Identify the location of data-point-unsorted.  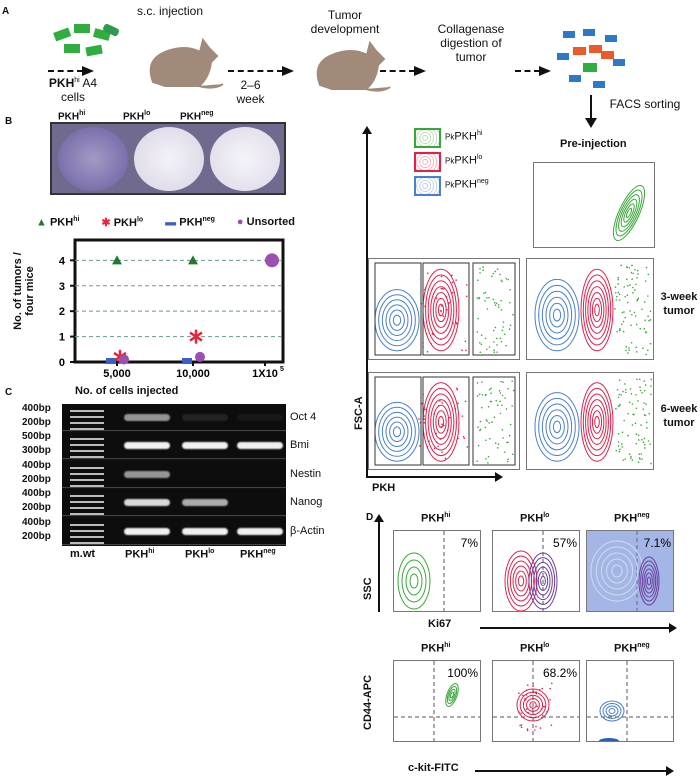
(200, 356).